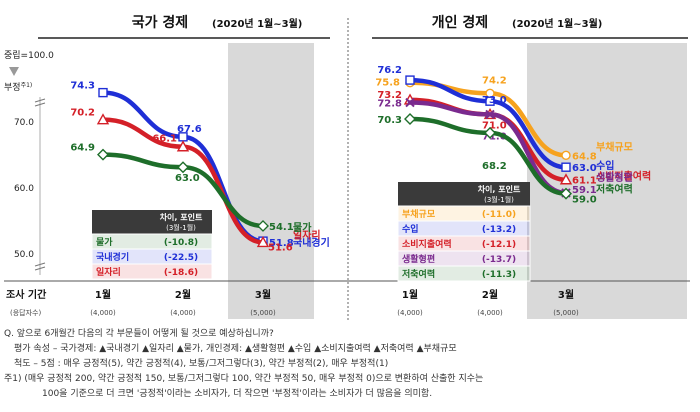 This screenshot has width=700, height=412. What do you see at coordinates (460, 22) in the screenshot?
I see `right-chart-title: 개인 경제` at bounding box center [460, 22].